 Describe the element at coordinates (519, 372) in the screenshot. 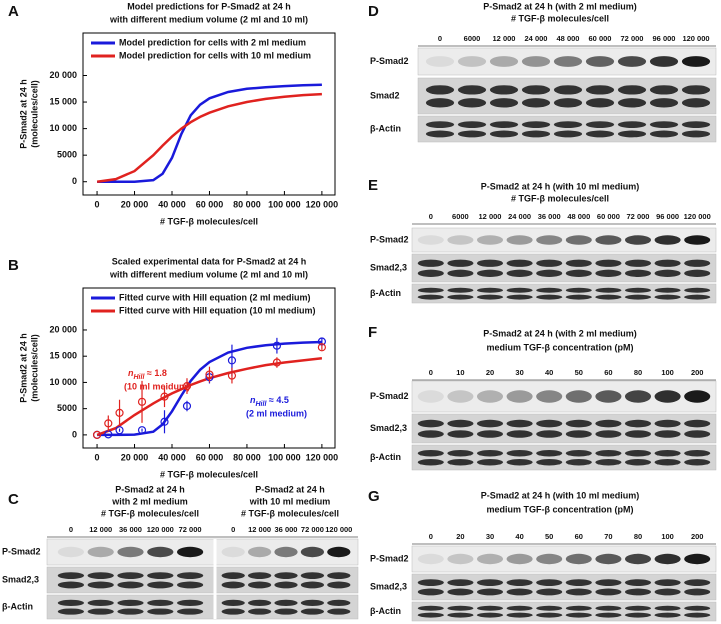

I see `lane-label: 30` at that location.